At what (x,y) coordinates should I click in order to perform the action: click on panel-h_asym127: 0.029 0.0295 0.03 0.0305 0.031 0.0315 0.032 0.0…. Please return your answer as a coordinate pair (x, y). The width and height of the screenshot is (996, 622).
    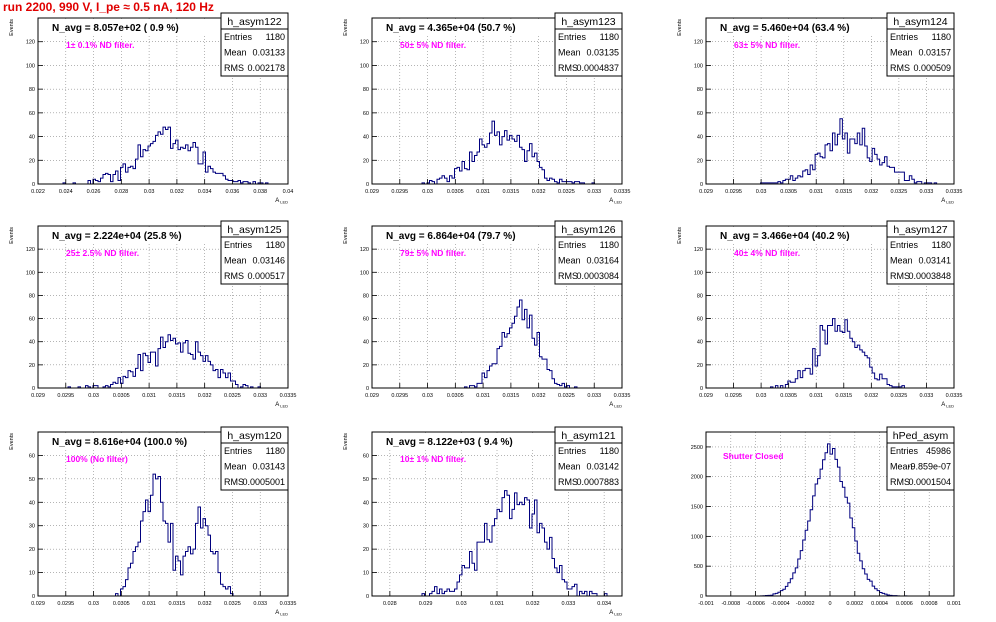
    Looking at the image, I should click on (819, 314).